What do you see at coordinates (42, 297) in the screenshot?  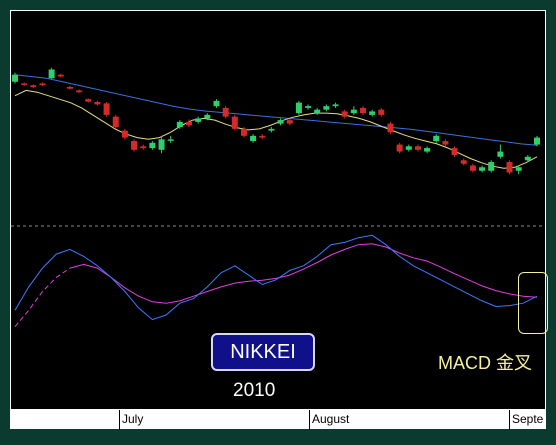 I see `macd-signal-line-start` at bounding box center [42, 297].